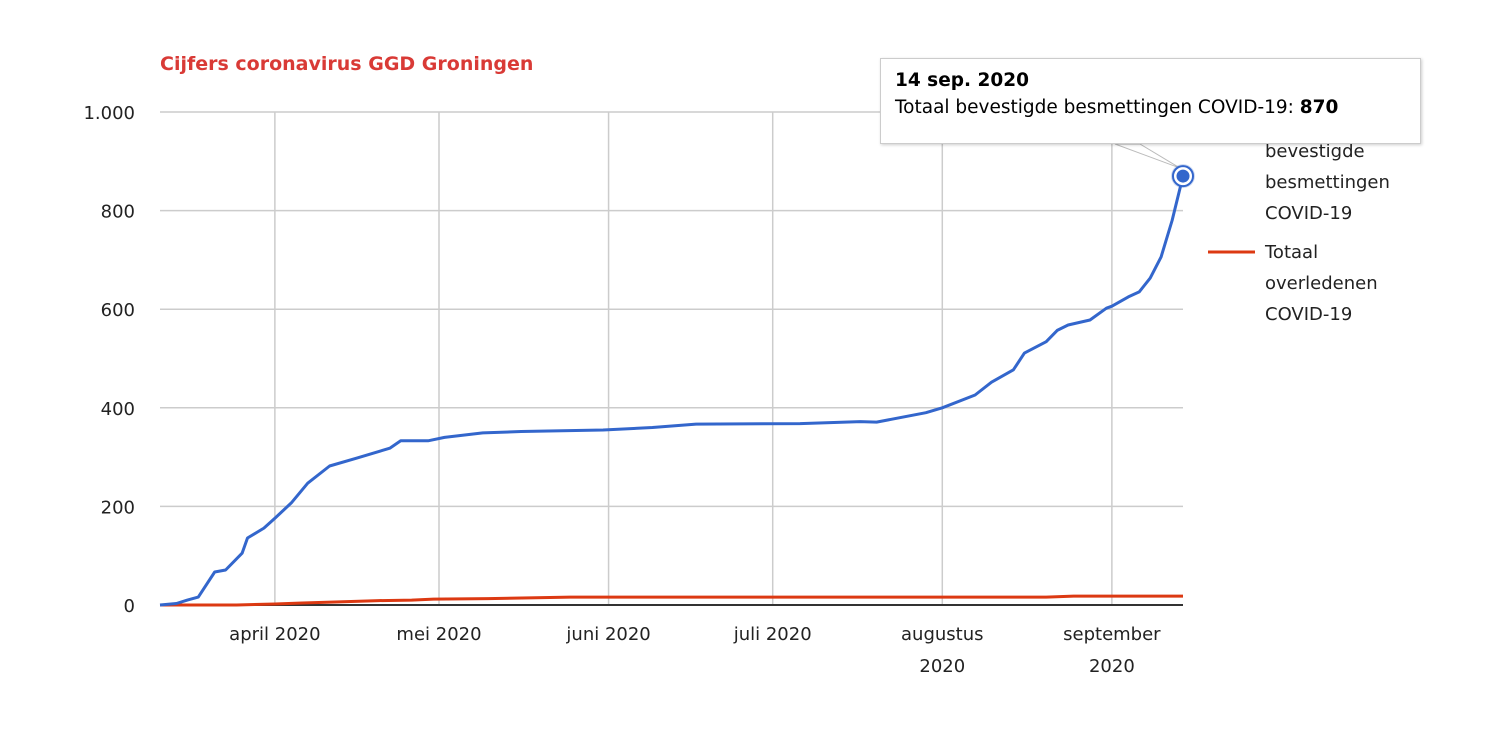 This screenshot has width=1496, height=750. Describe the element at coordinates (274, 634) in the screenshot. I see `x-tick-label: april 2020` at that location.